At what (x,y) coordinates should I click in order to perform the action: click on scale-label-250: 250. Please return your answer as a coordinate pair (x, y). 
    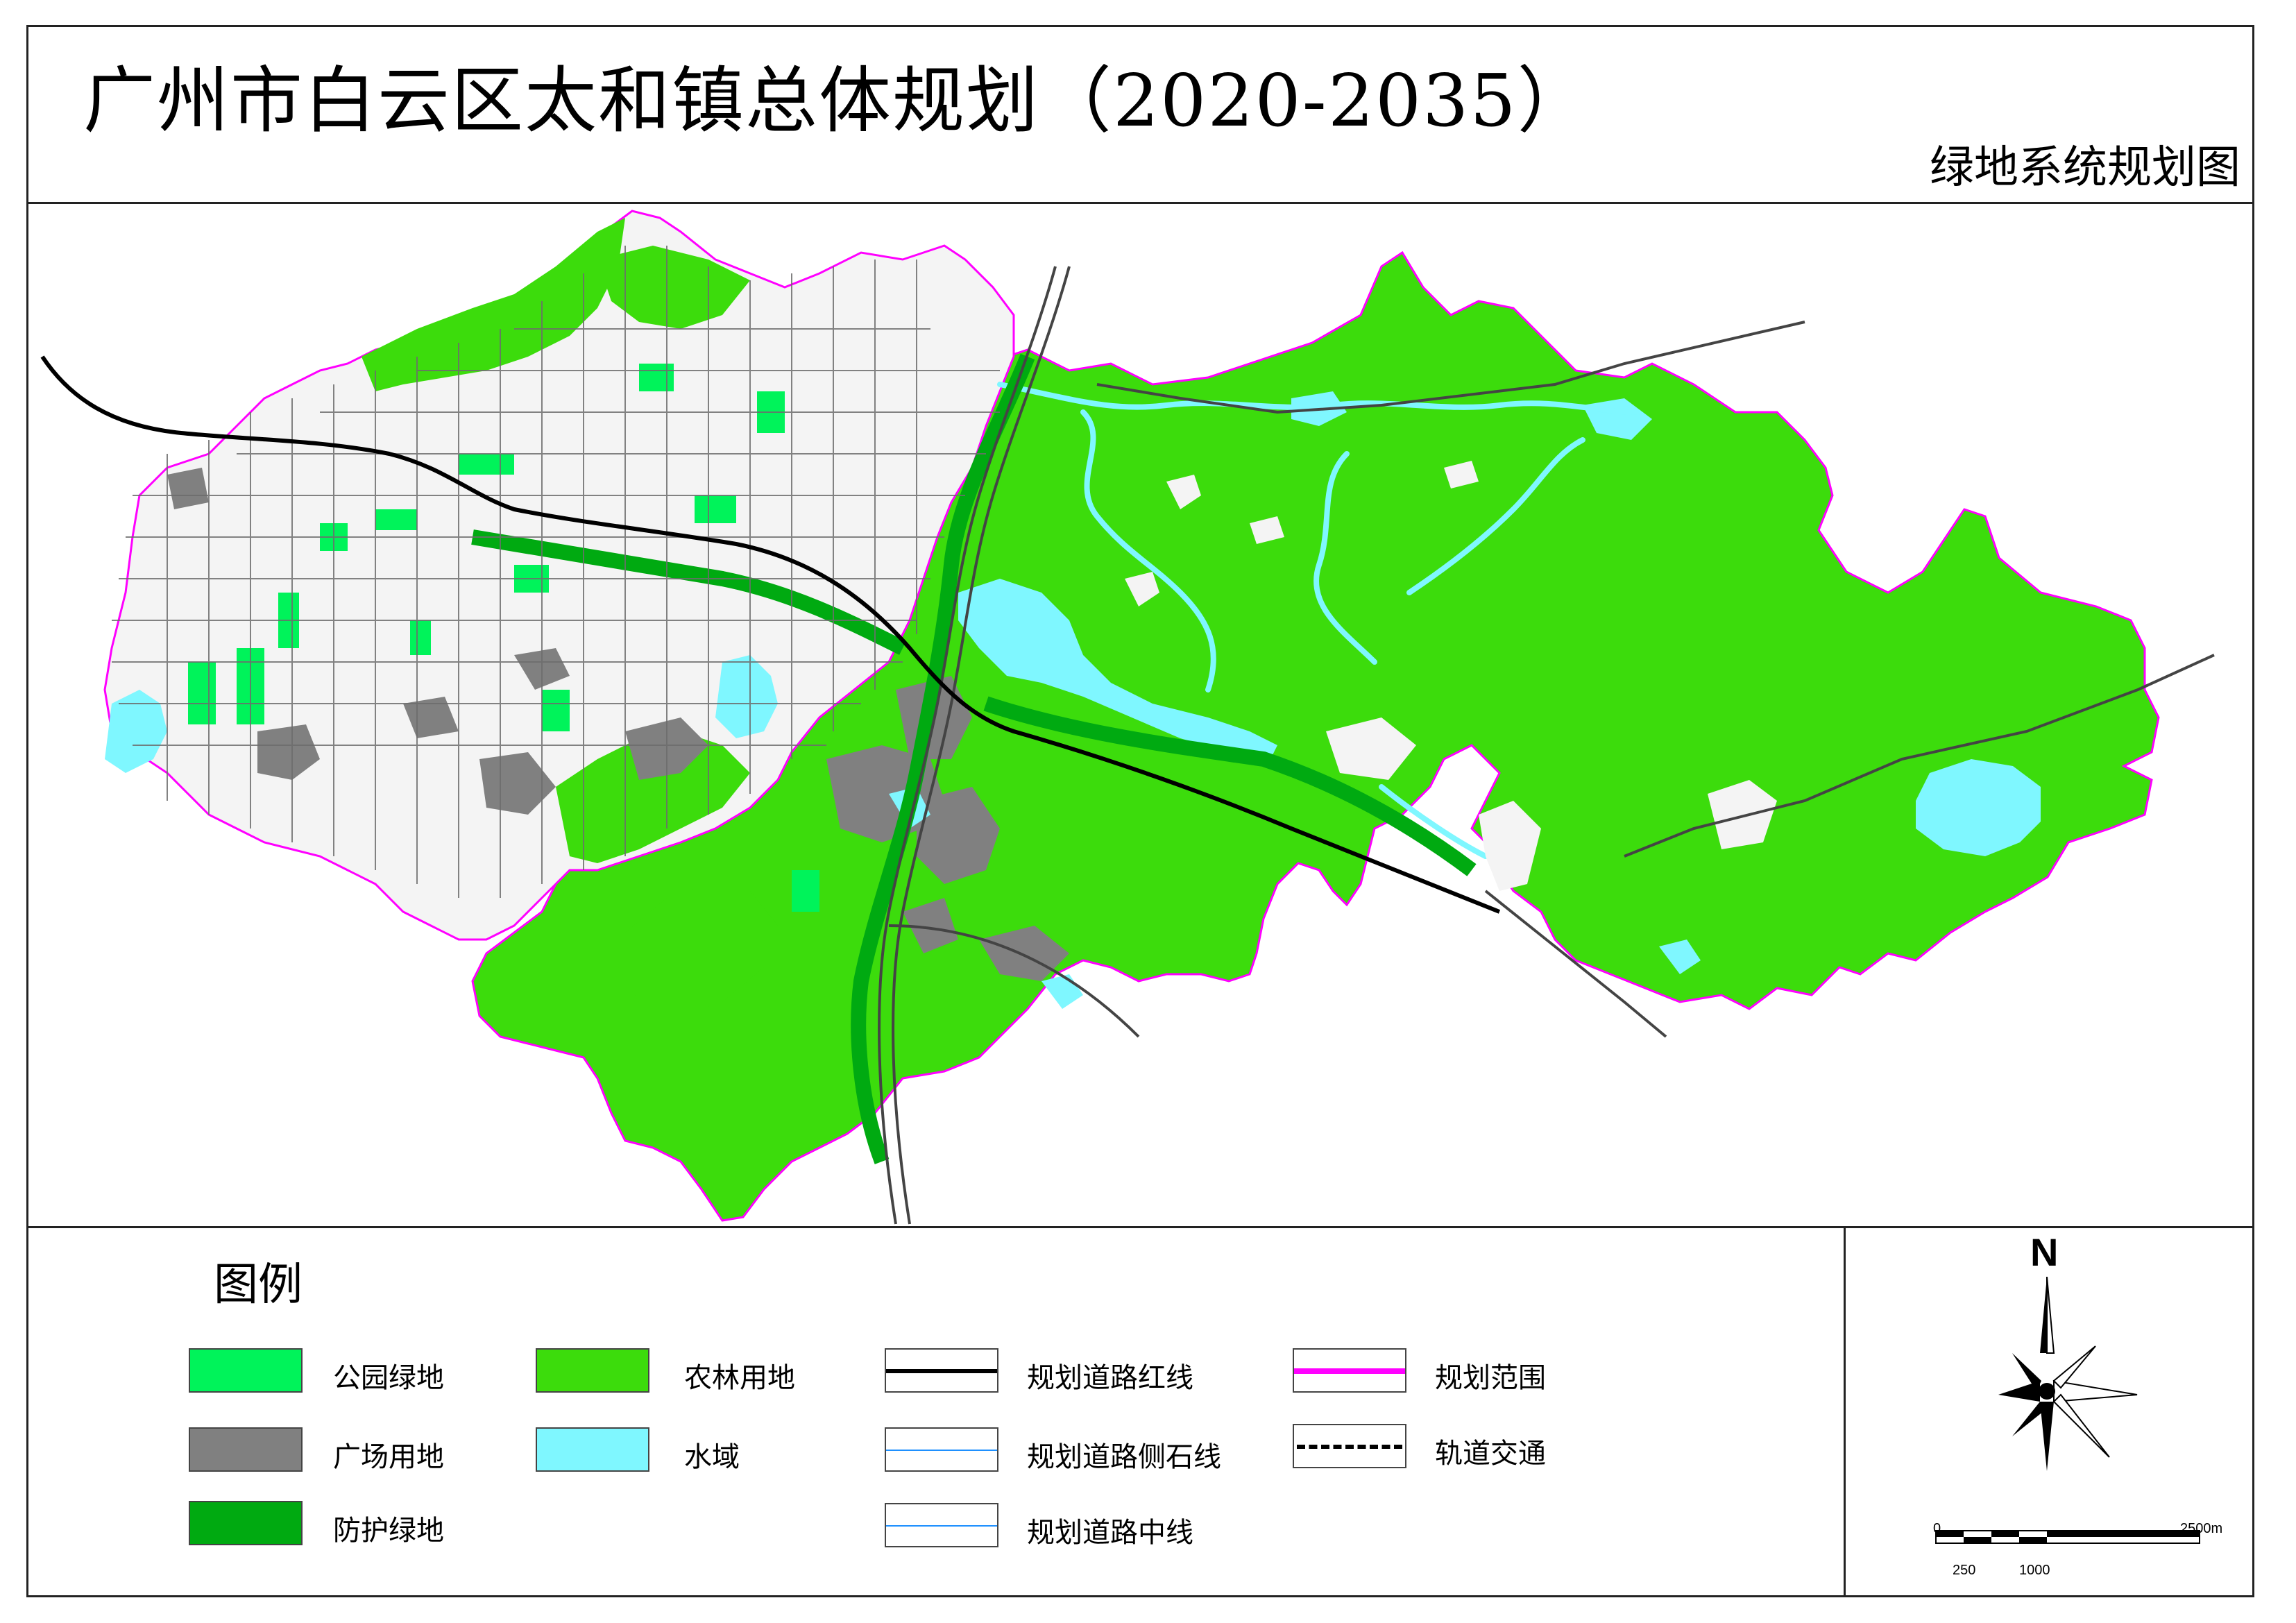
    Looking at the image, I should click on (1964, 1570).